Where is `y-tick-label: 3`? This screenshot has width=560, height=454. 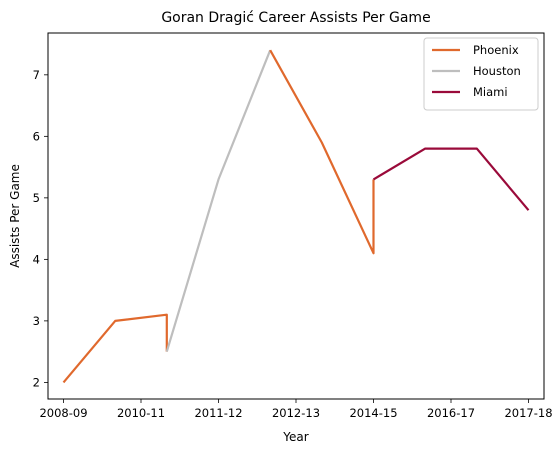 y-tick-label: 3 is located at coordinates (36, 321).